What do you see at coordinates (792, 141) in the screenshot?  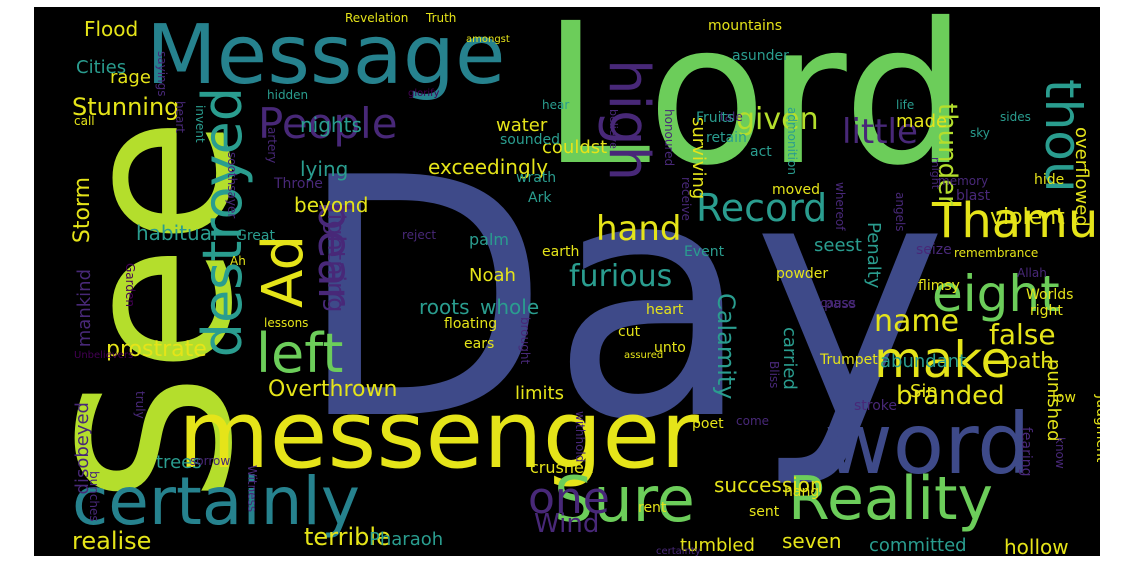 I see `word-admonition: admonition` at bounding box center [792, 141].